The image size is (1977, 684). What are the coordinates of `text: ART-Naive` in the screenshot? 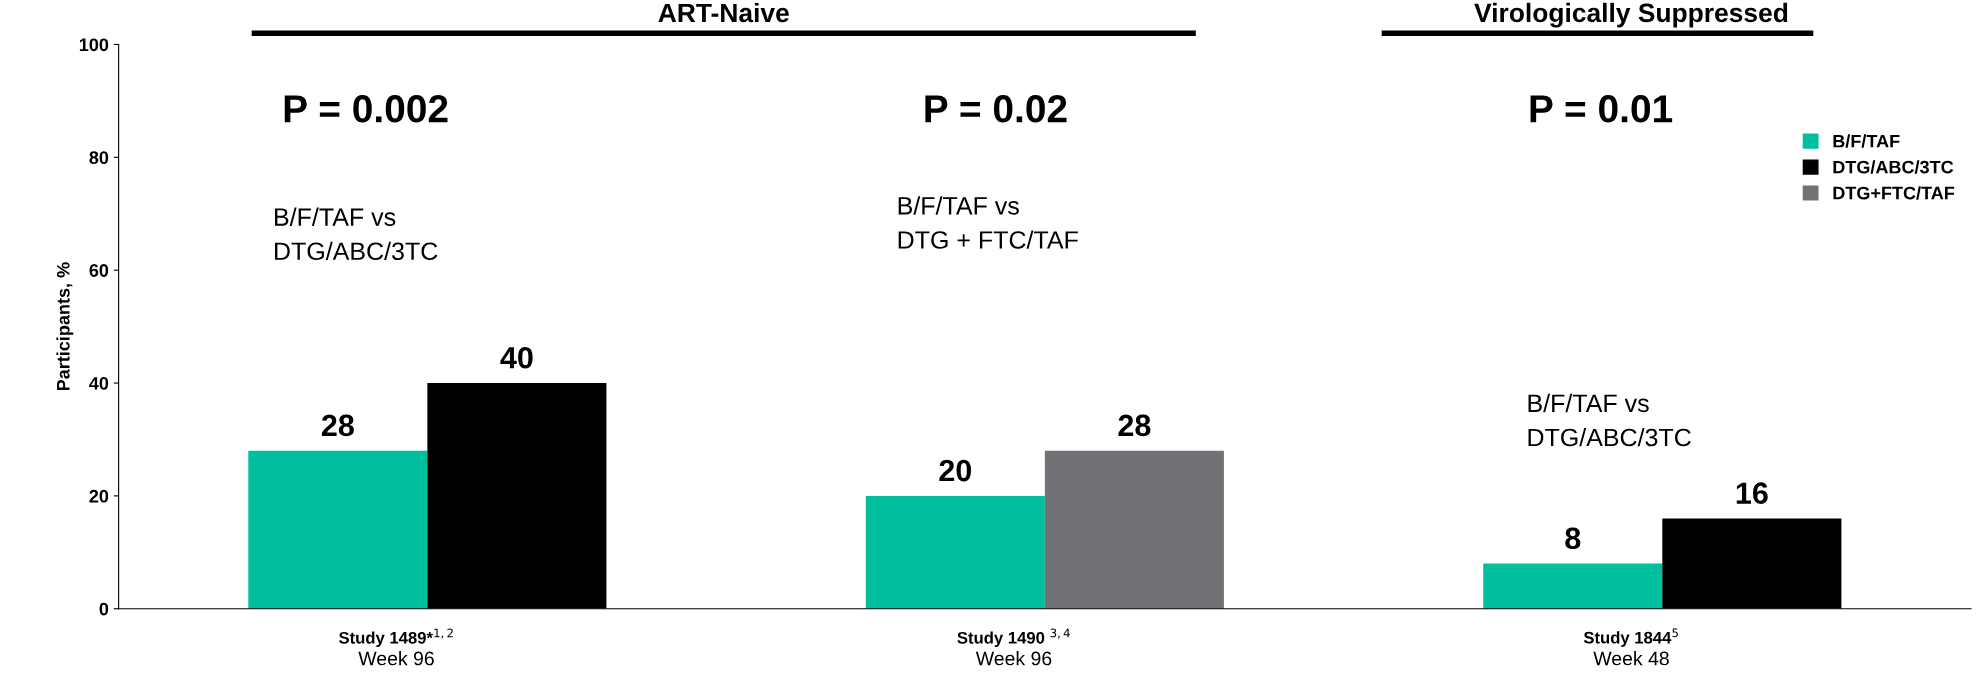 It's located at (723, 12).